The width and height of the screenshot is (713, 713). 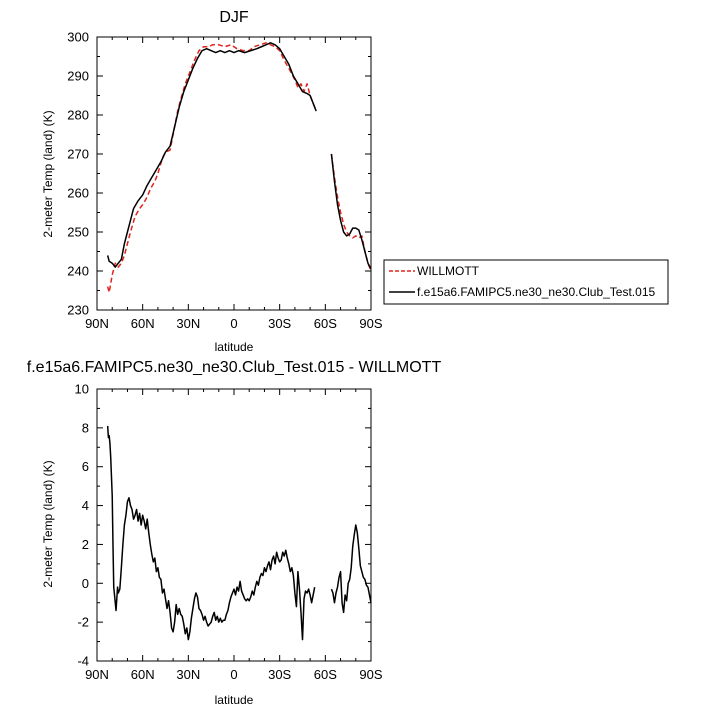 I want to click on top-y-tick-label: 280, so click(x=78, y=115).